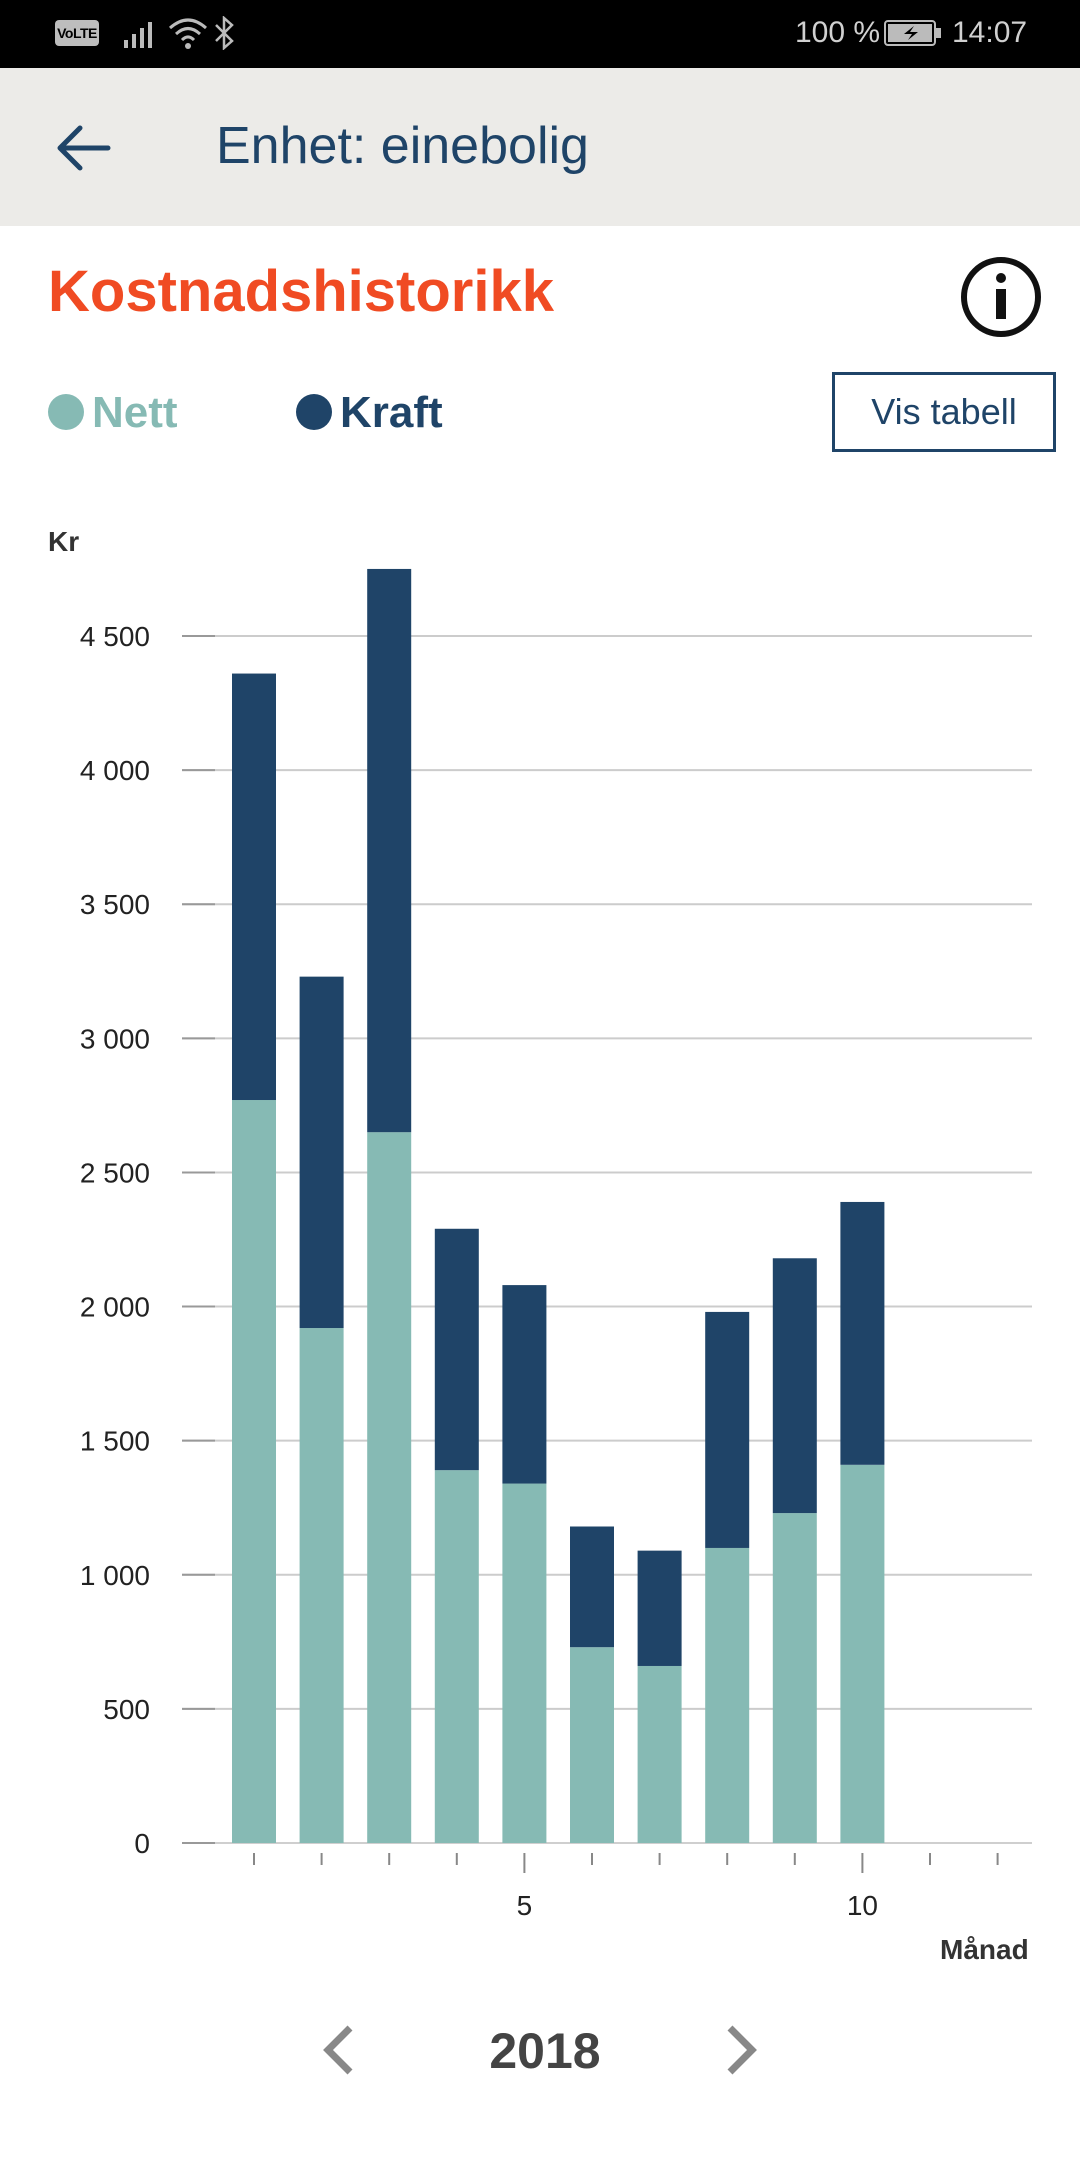 The height and width of the screenshot is (2160, 1080). I want to click on app-bar: Enhet: einebolig, so click(540, 147).